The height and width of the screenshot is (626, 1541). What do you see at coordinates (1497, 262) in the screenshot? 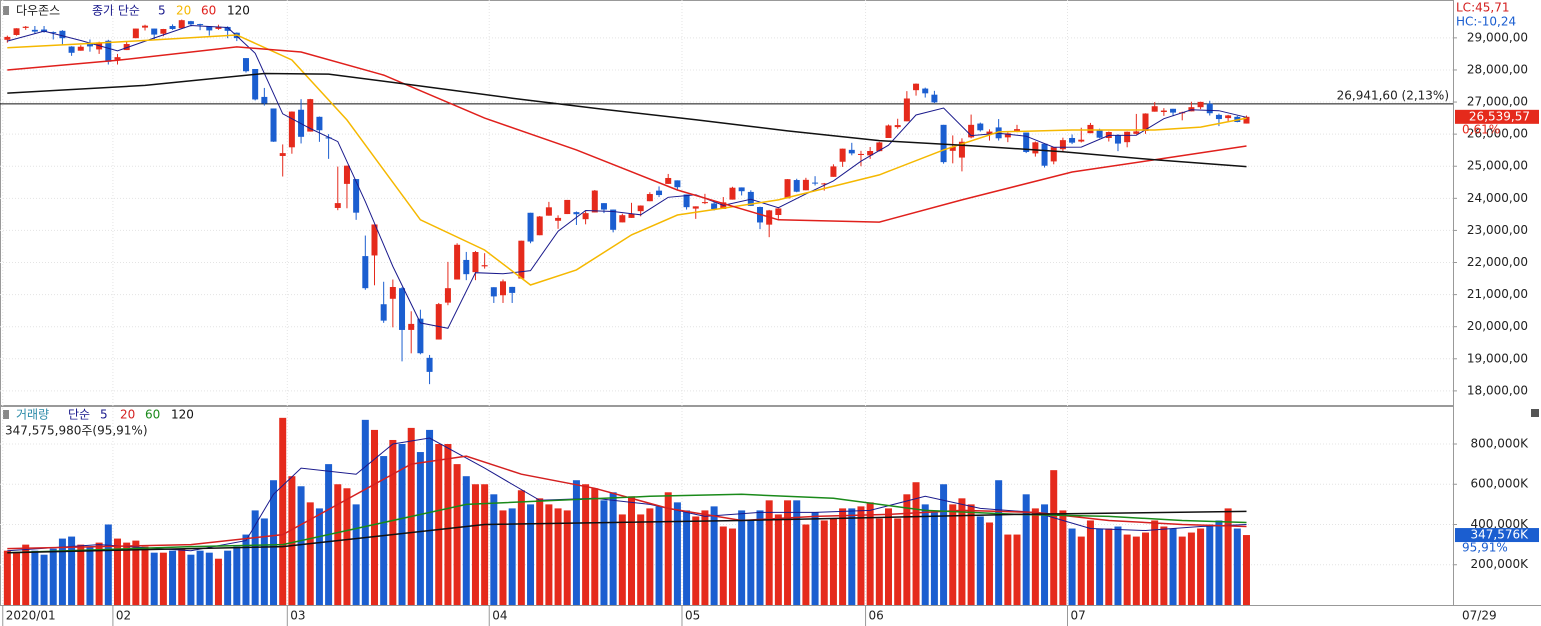
I see `y-tick-label: 22,000,00` at bounding box center [1497, 262].